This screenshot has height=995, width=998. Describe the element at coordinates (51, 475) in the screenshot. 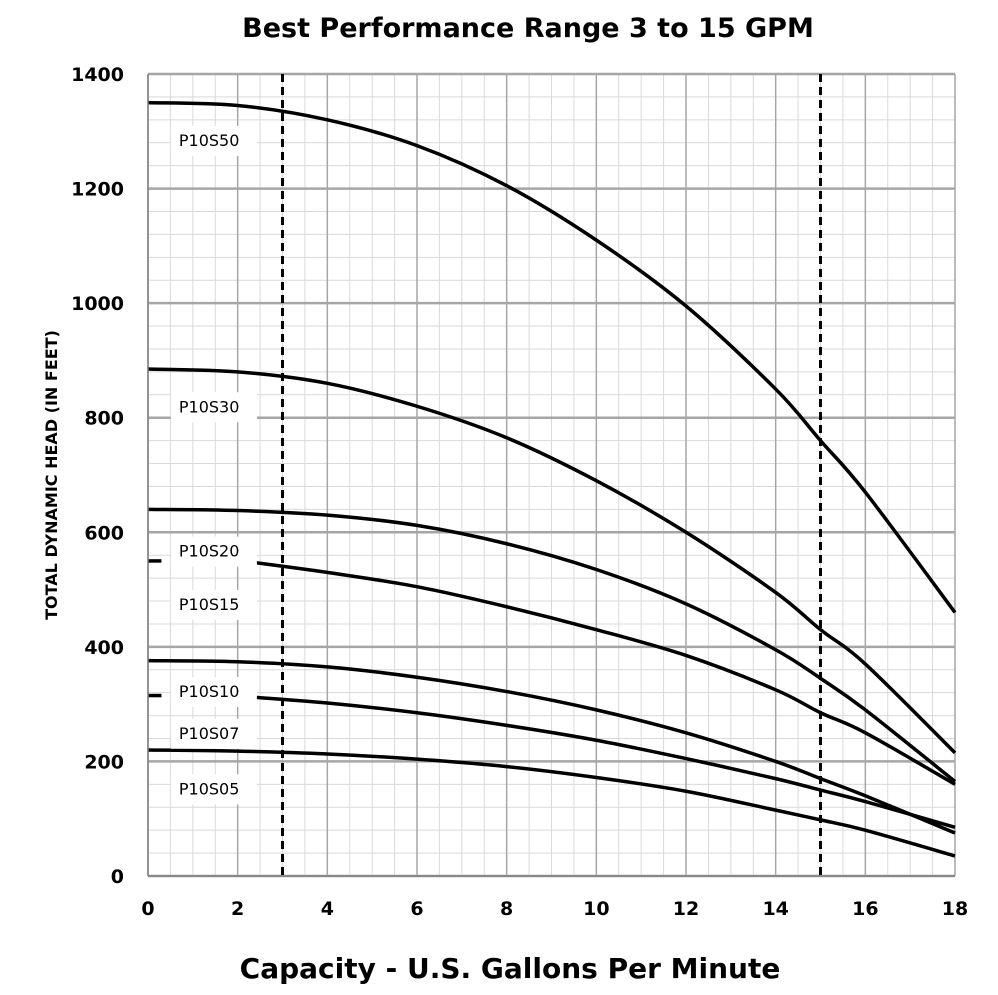

I see `y-axis-label: TOTAL DYNAMIC HEAD (IN FEET)` at that location.